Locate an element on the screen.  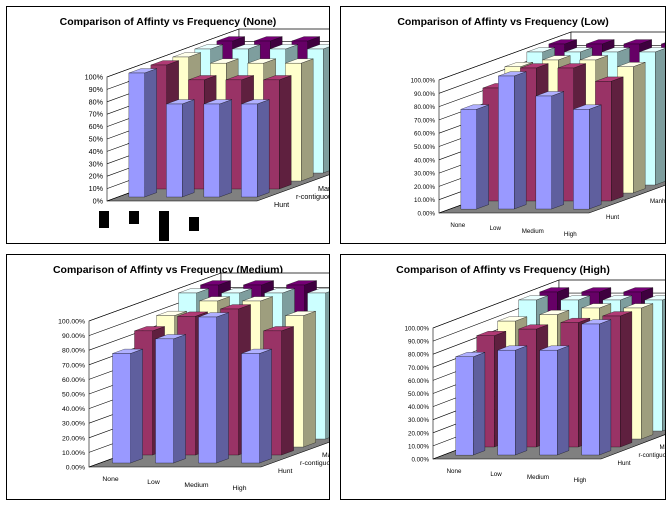
chart-title: Comparison of Affinty vs Frequency (Low) is located at coordinates (503, 22).